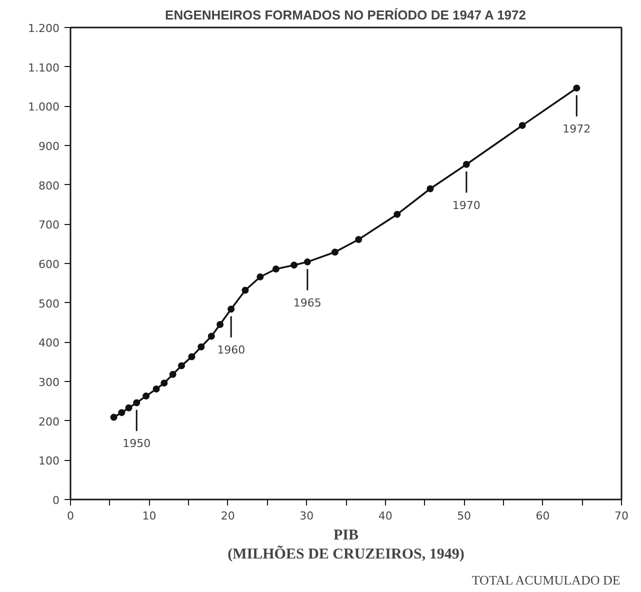  Describe the element at coordinates (385, 516) in the screenshot. I see `x-tick-label: 40` at that location.